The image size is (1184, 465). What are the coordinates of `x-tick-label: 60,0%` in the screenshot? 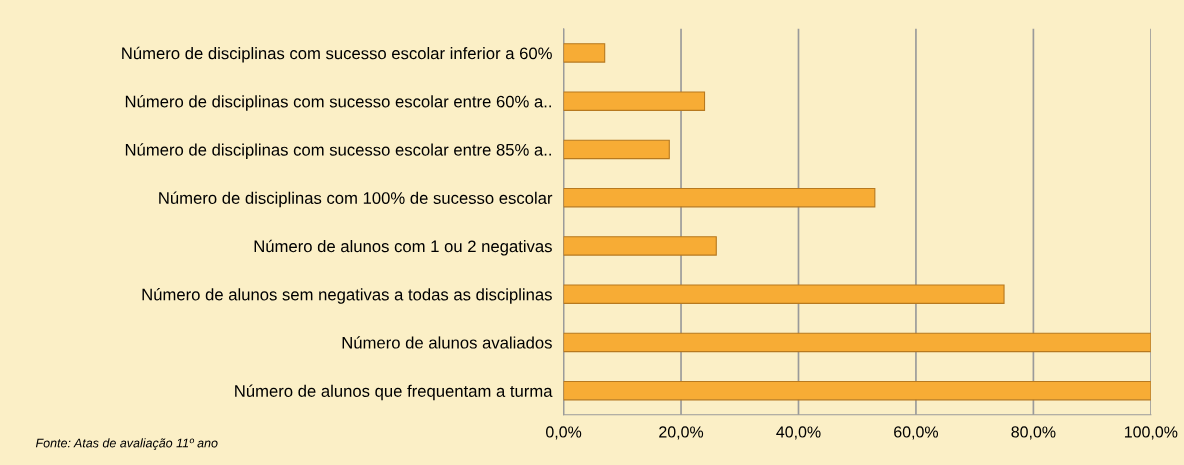 It's located at (916, 433).